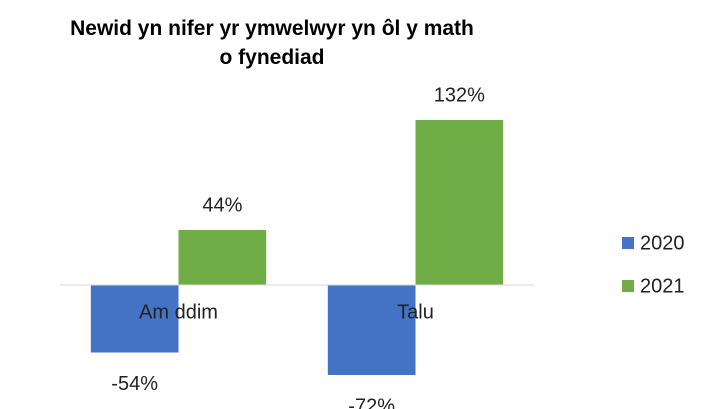 The width and height of the screenshot is (702, 409). Describe the element at coordinates (134, 384) in the screenshot. I see `data-label: -54%` at that location.